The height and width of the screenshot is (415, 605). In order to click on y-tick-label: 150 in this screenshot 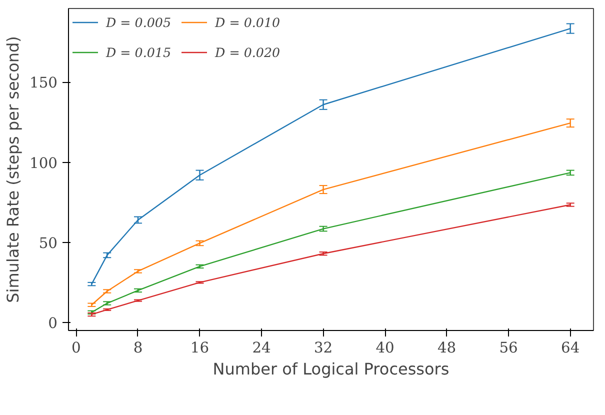, I will do `click(44, 83)`.